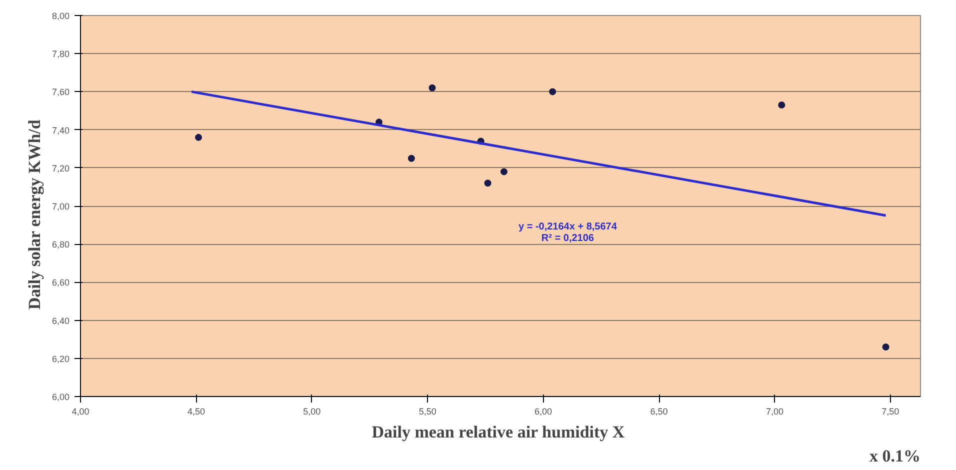  I want to click on x-tick-label: 4,50, so click(196, 411).